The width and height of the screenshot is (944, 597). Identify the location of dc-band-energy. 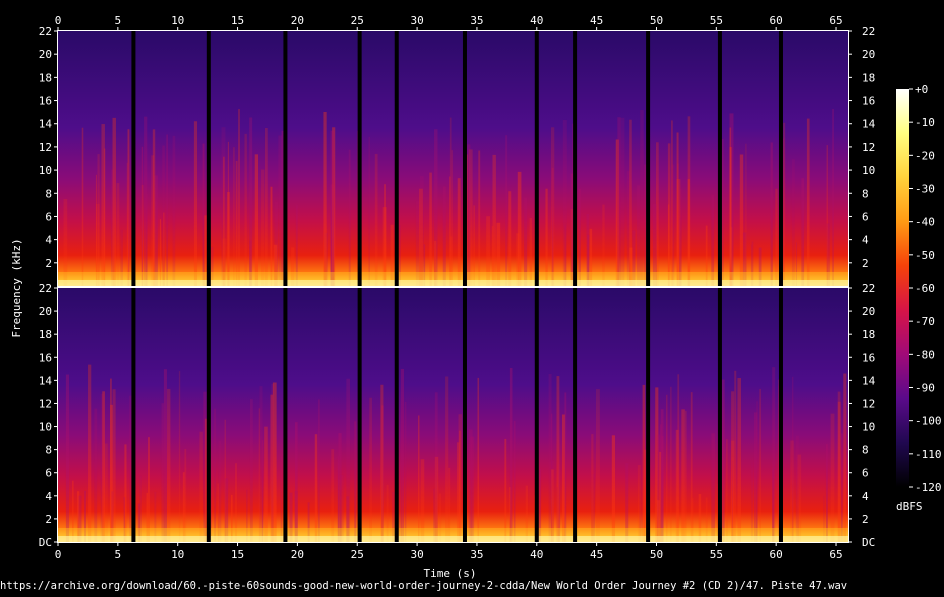
(453, 283).